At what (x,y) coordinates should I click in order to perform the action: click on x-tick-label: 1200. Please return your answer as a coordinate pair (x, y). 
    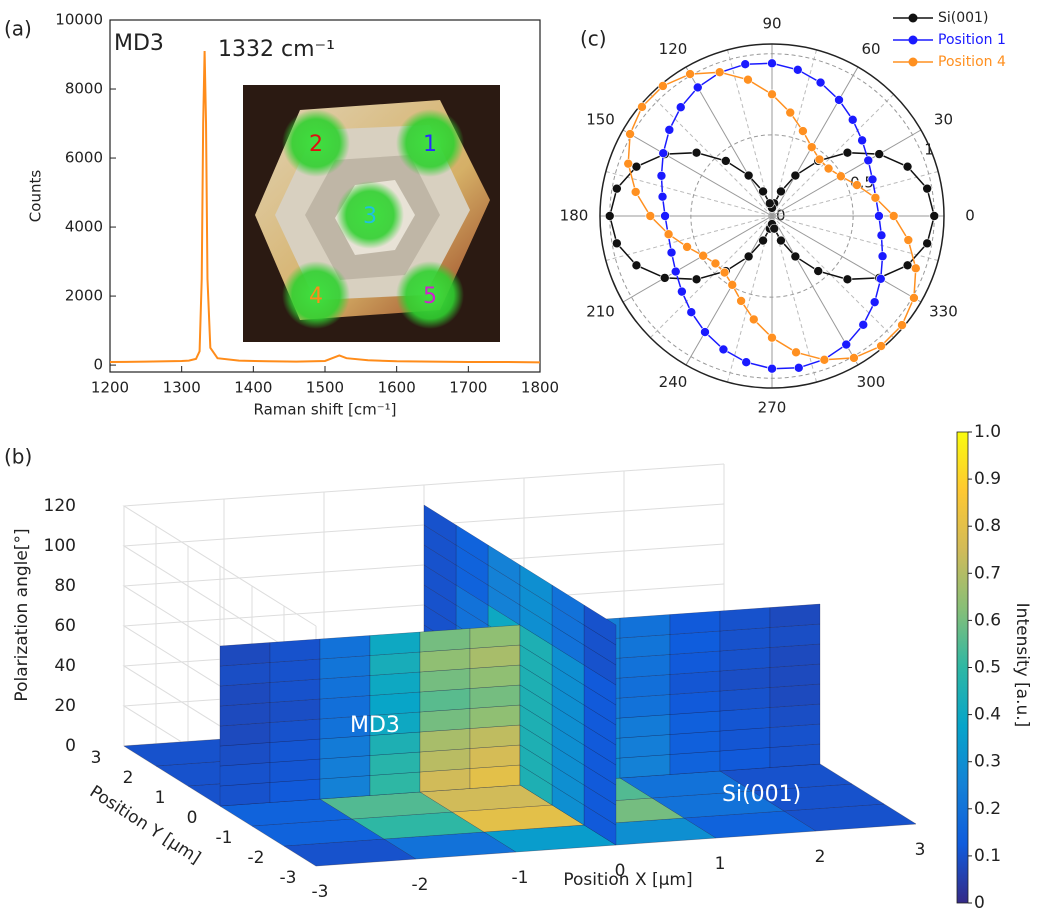
    Looking at the image, I should click on (110, 388).